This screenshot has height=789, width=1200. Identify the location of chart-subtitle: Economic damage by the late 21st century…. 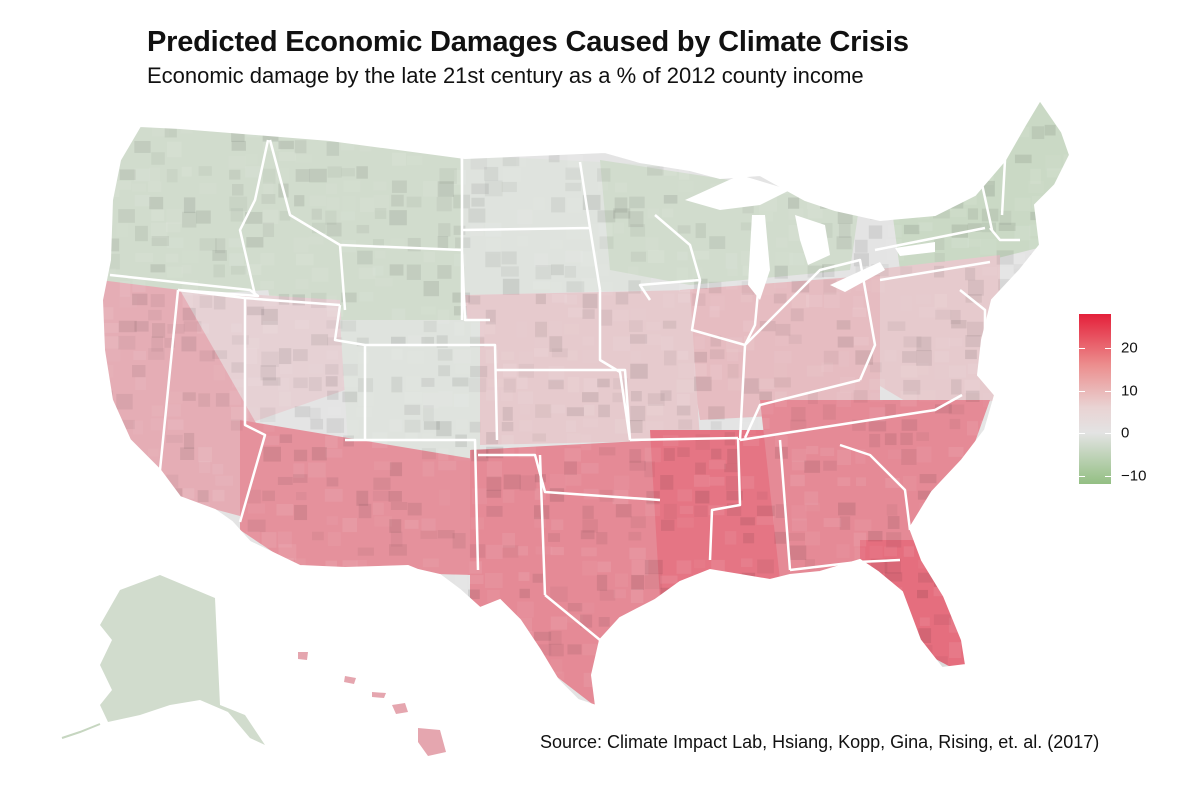
(505, 75).